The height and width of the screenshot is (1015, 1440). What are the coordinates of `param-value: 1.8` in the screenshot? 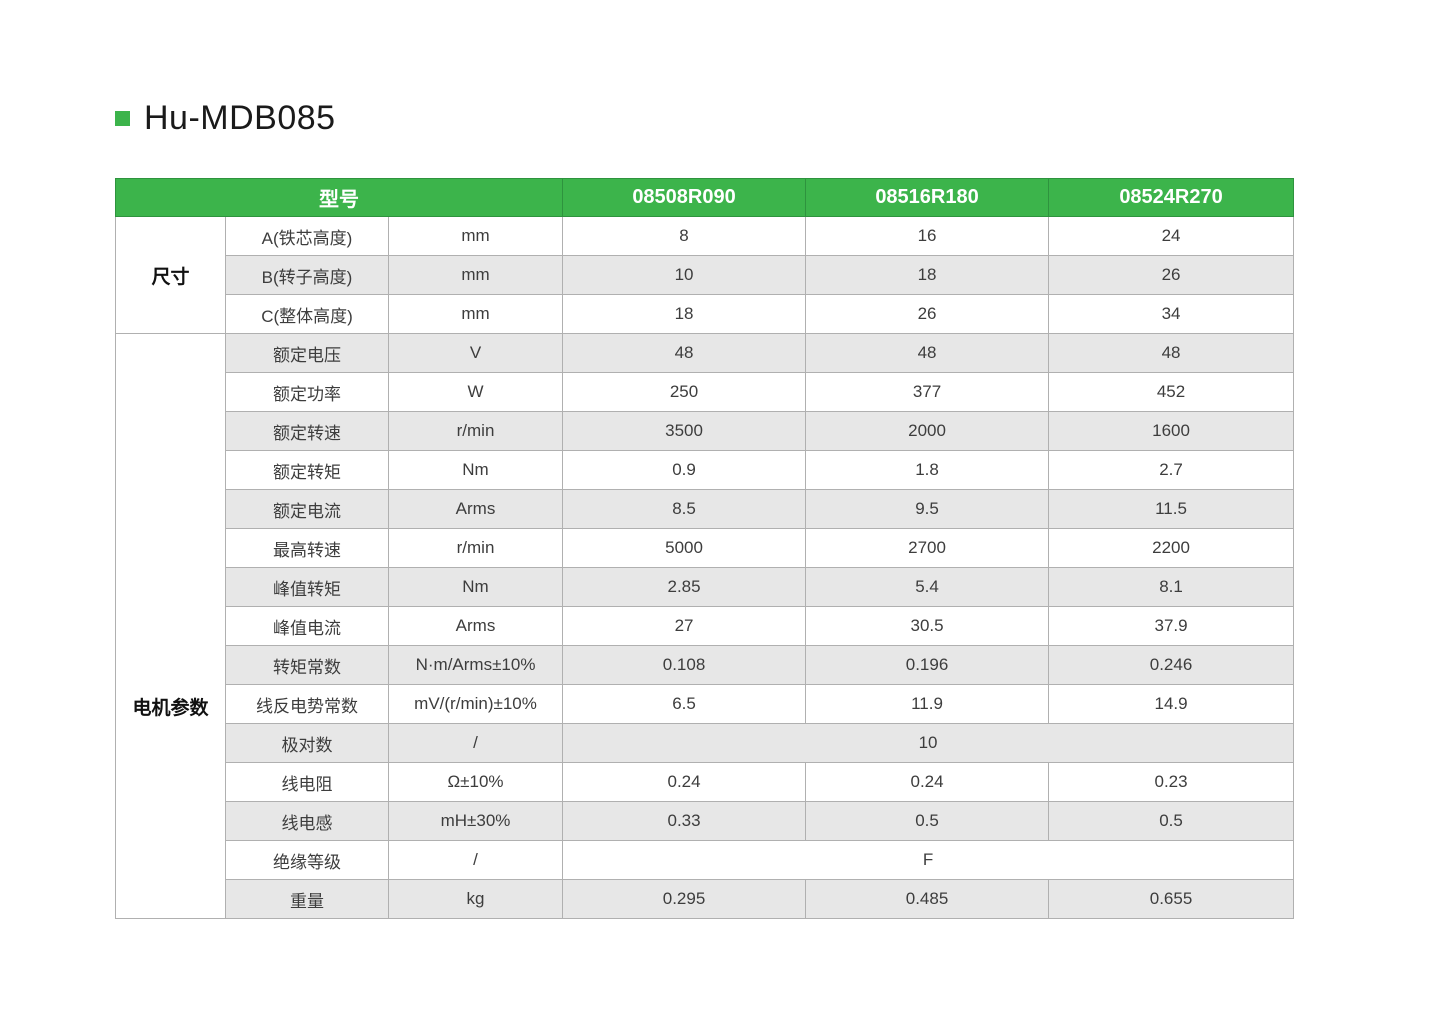 It's located at (927, 470).